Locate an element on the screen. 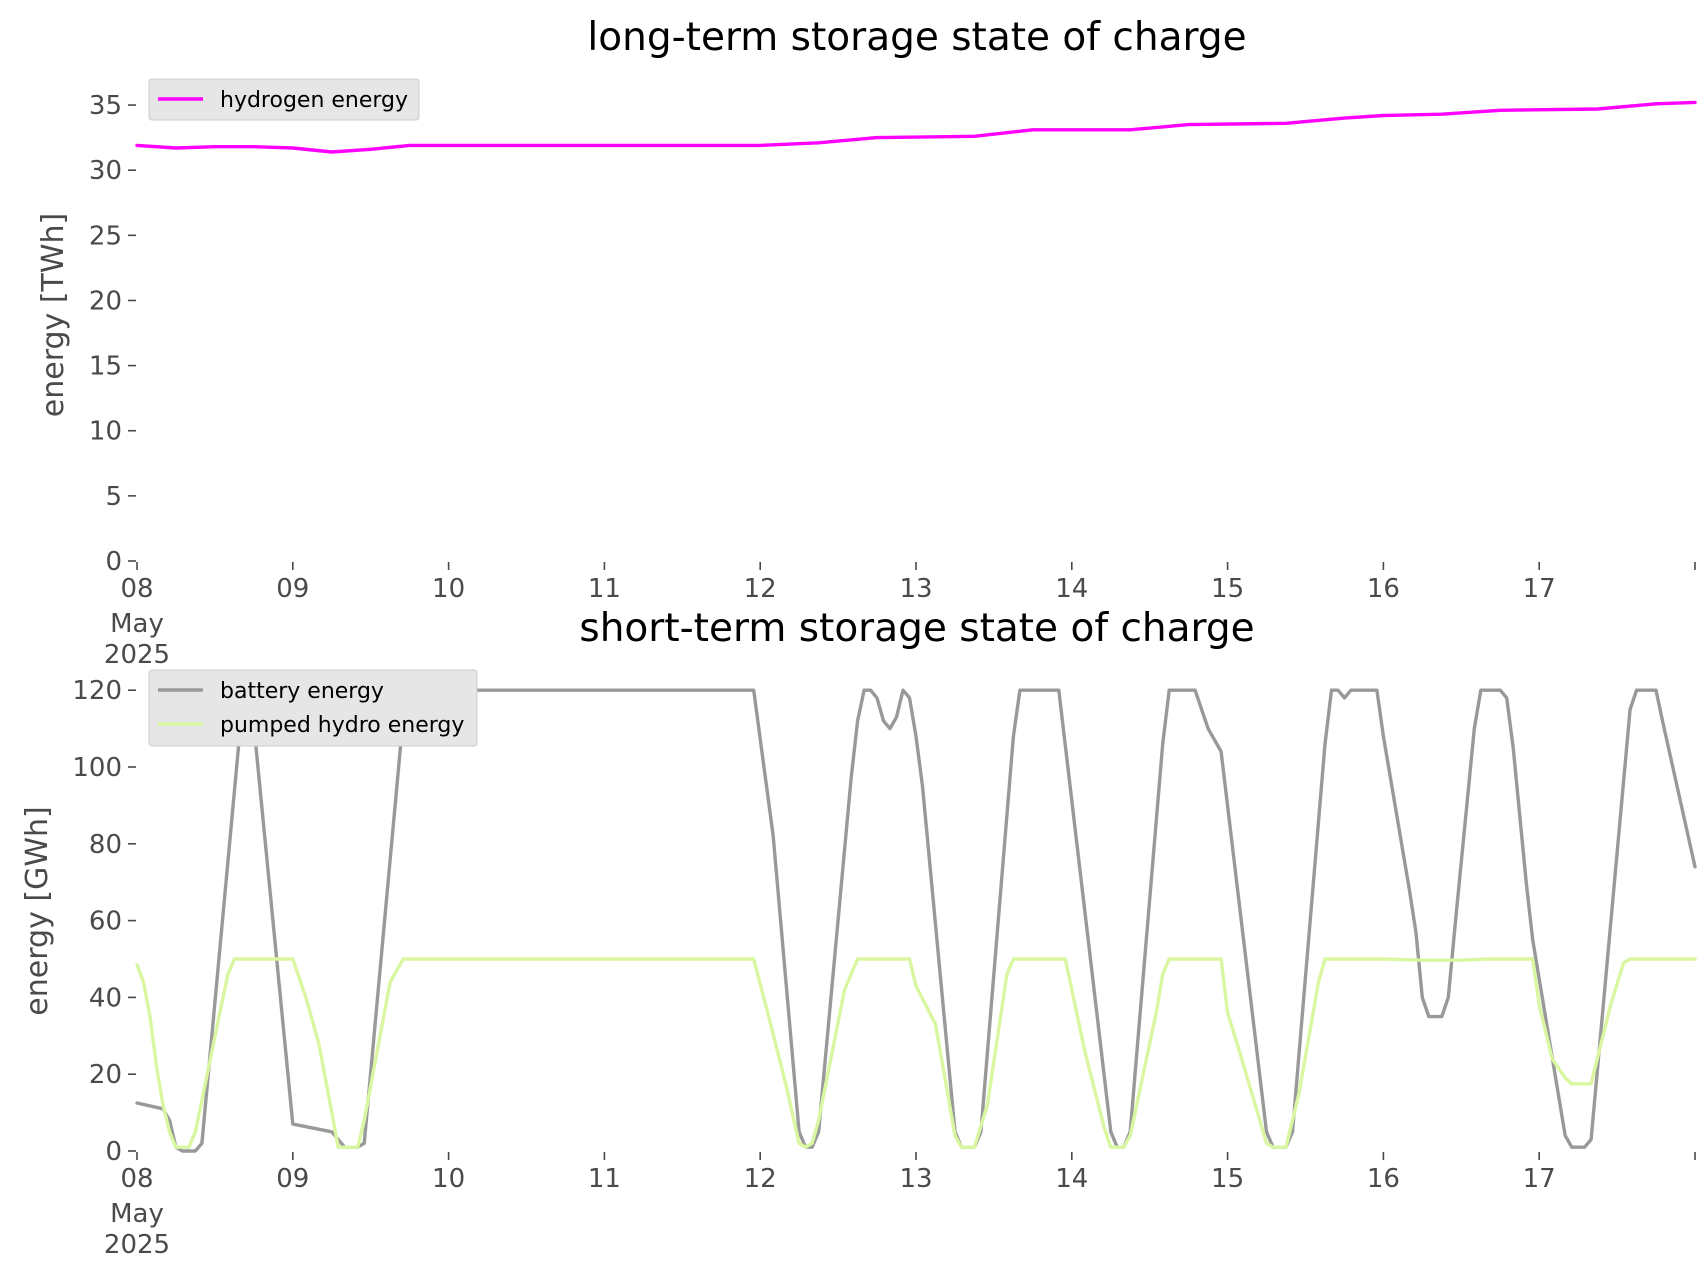  y-tick-label: 25 is located at coordinates (105, 236).